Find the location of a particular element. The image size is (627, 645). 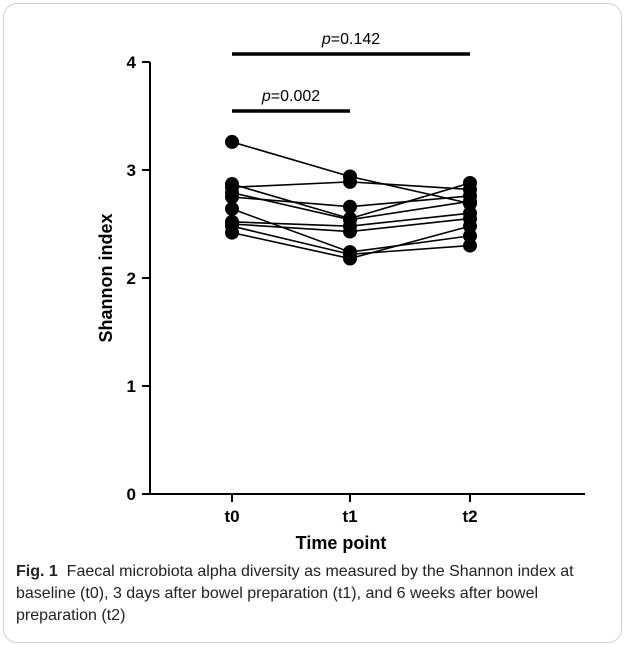

data-points is located at coordinates (351, 200).